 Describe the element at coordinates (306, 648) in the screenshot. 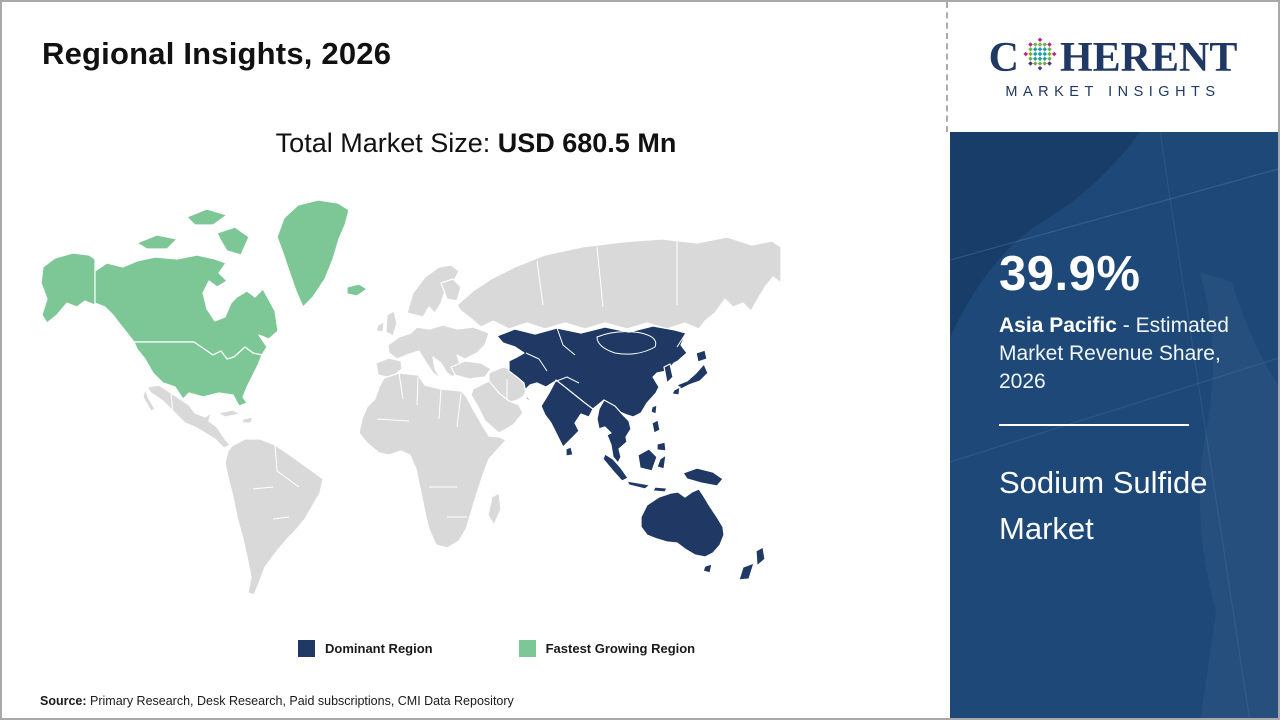

I see `legend-swatch-dominant` at that location.